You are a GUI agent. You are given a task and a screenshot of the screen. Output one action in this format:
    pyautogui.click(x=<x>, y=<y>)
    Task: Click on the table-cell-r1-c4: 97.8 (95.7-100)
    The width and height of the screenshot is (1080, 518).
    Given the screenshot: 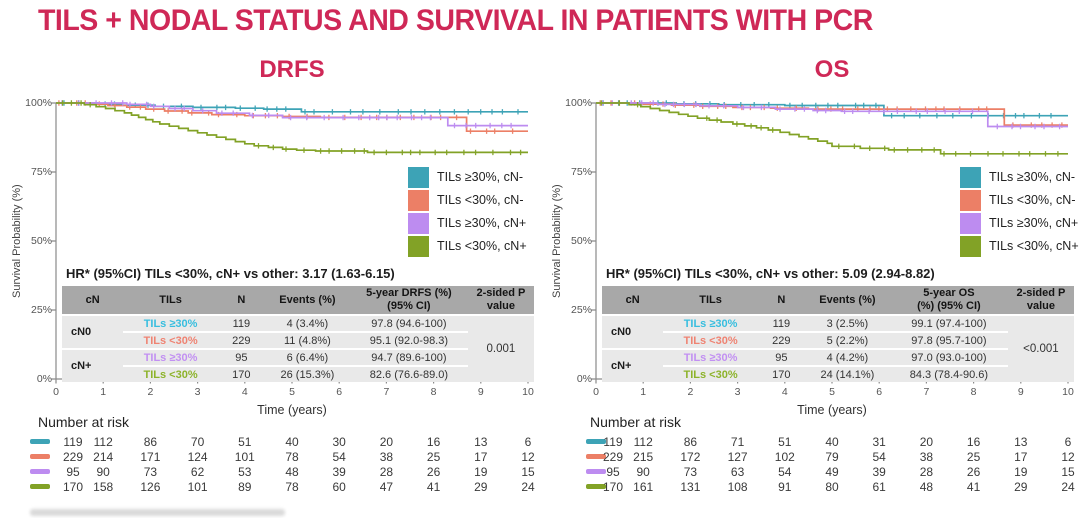 What is the action you would take?
    pyautogui.click(x=948, y=340)
    